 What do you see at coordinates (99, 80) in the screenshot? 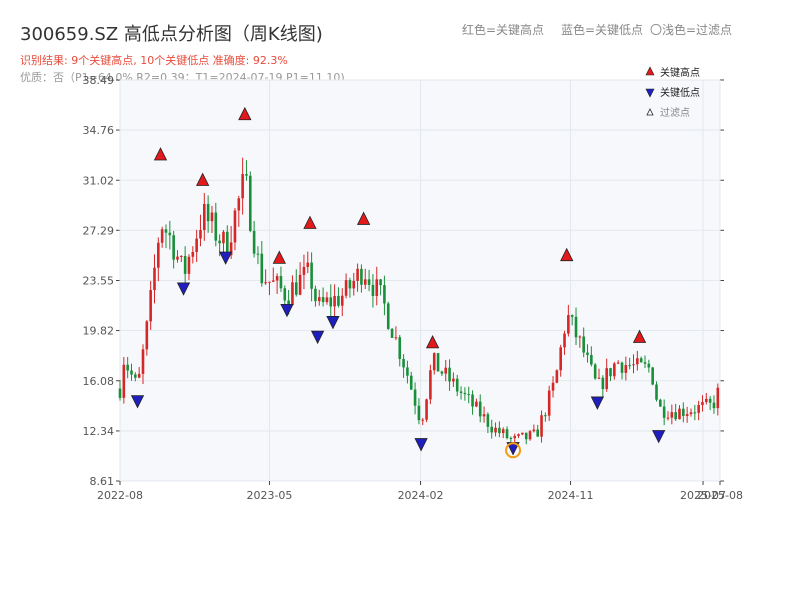
I see `y-tick-label: 38.49` at bounding box center [99, 80].